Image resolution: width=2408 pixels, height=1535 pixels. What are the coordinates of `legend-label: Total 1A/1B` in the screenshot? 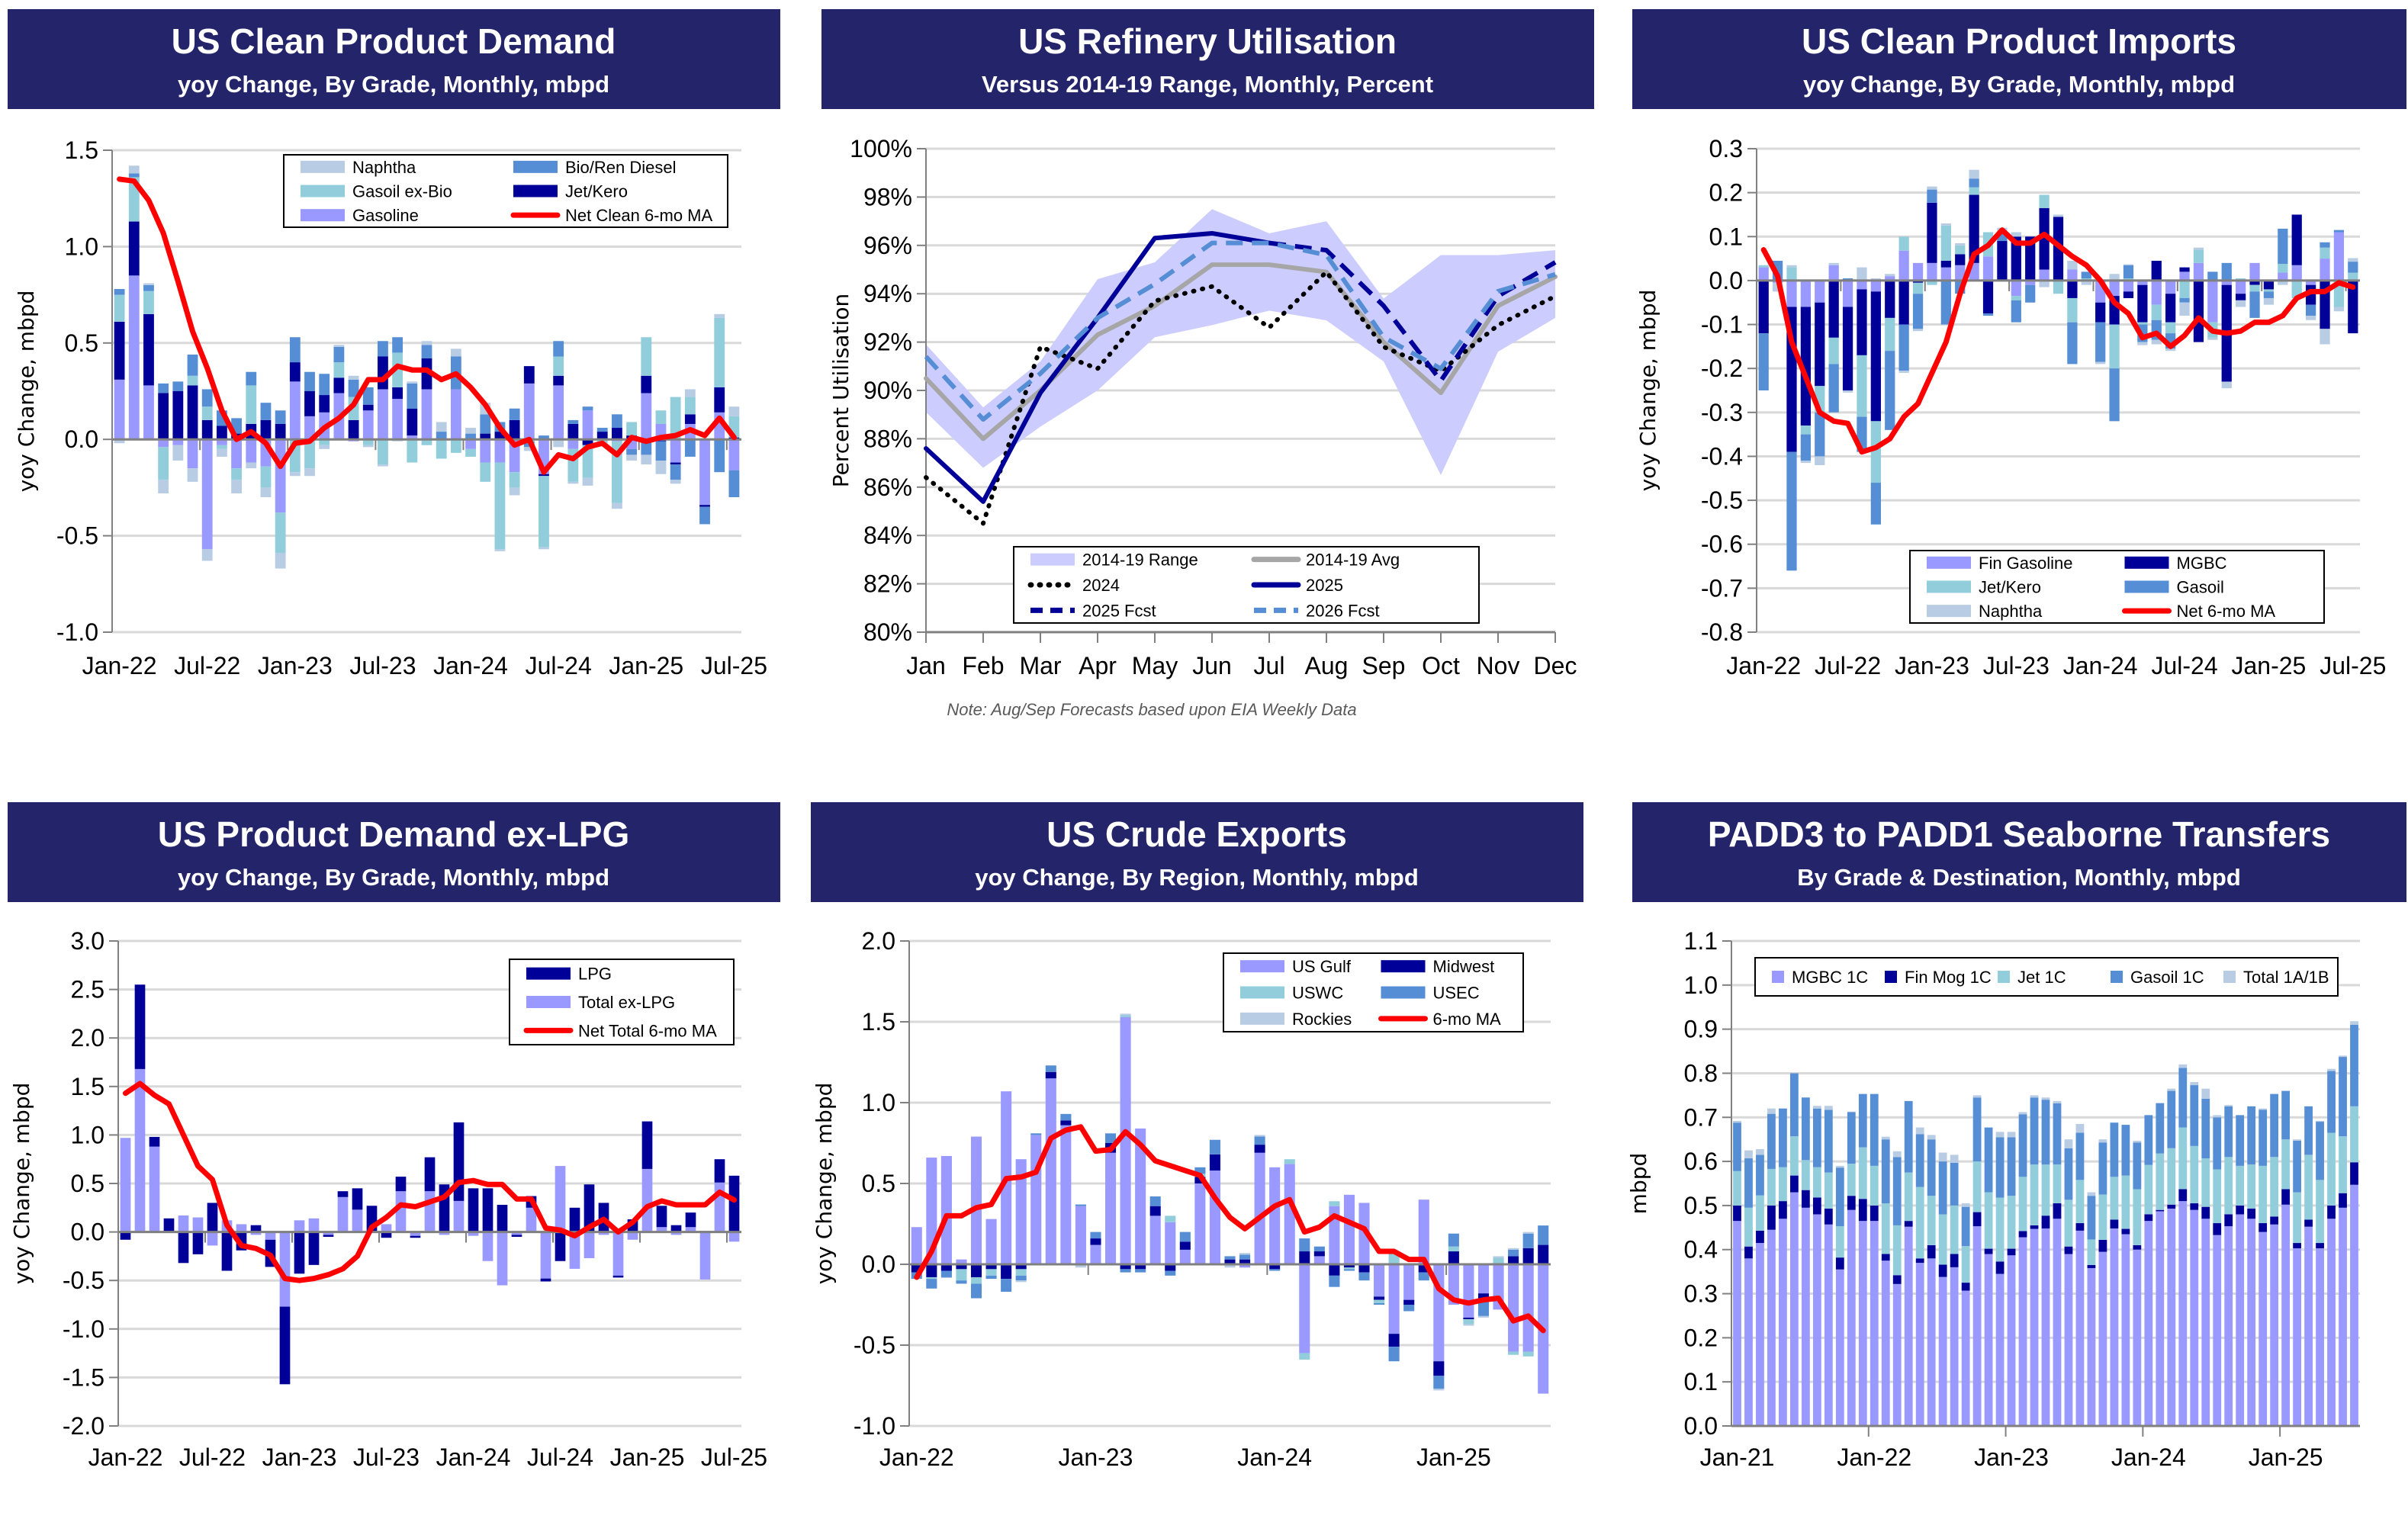 It's located at (2286, 977).